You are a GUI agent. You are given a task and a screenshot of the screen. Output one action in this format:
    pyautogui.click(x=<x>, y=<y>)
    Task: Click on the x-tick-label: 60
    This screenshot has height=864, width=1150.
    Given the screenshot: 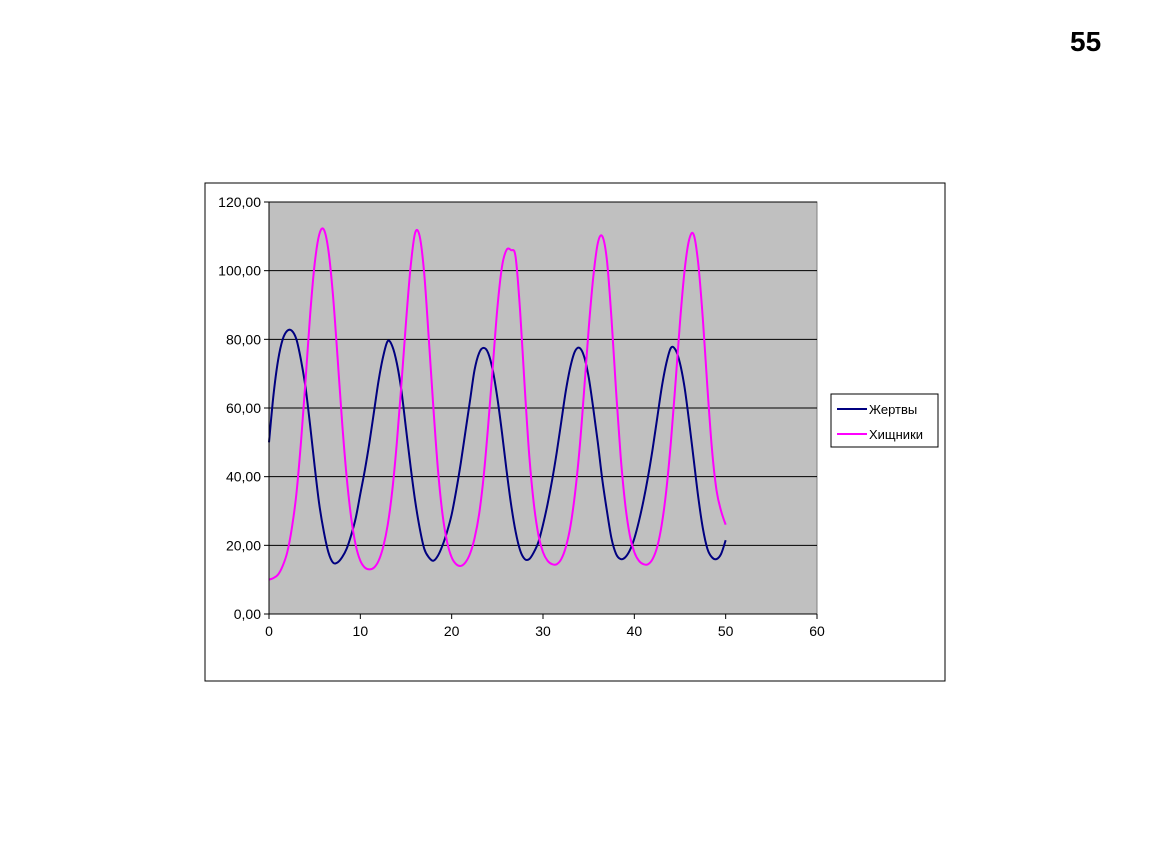 What is the action you would take?
    pyautogui.click(x=817, y=631)
    